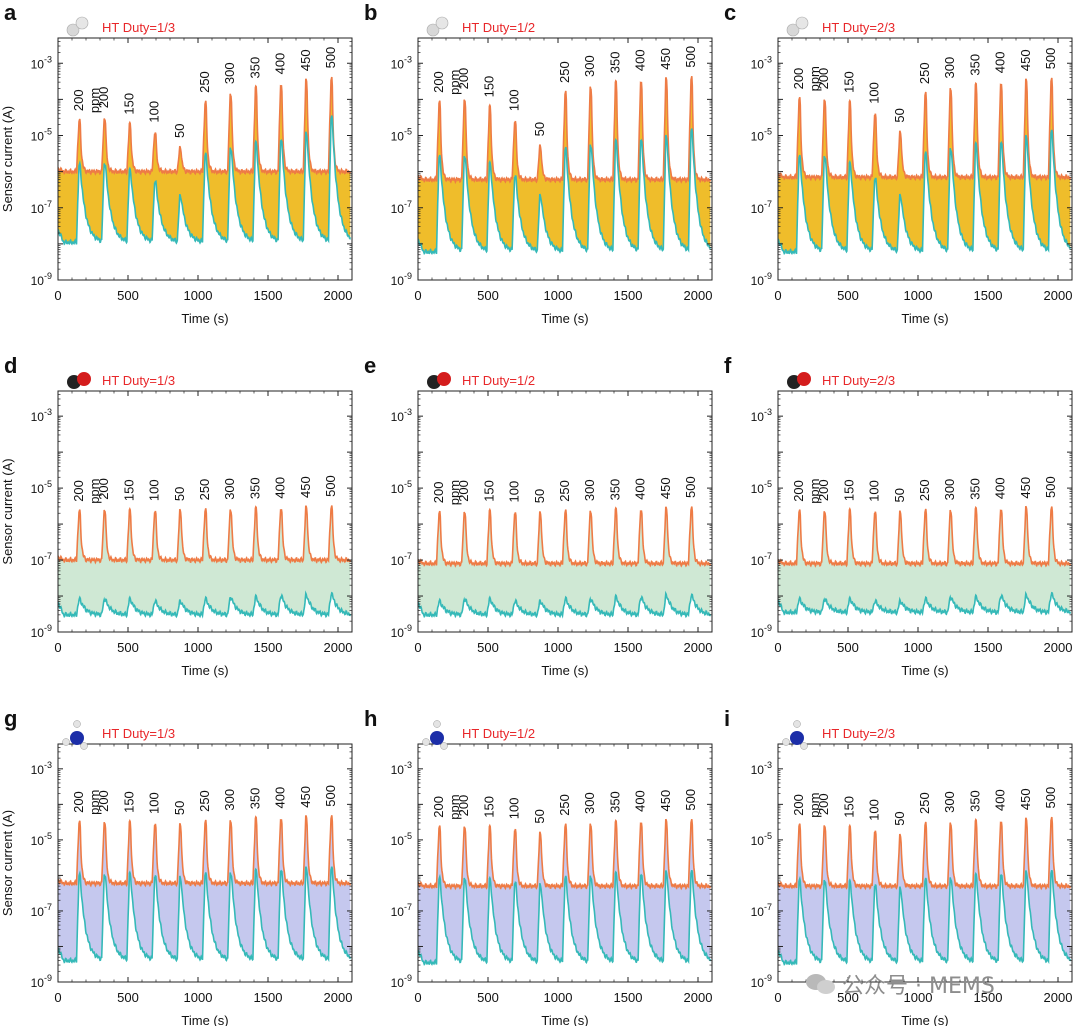 The height and width of the screenshot is (1026, 1080). Describe the element at coordinates (698, 295) in the screenshot. I see `x-tick-label: 2000` at that location.